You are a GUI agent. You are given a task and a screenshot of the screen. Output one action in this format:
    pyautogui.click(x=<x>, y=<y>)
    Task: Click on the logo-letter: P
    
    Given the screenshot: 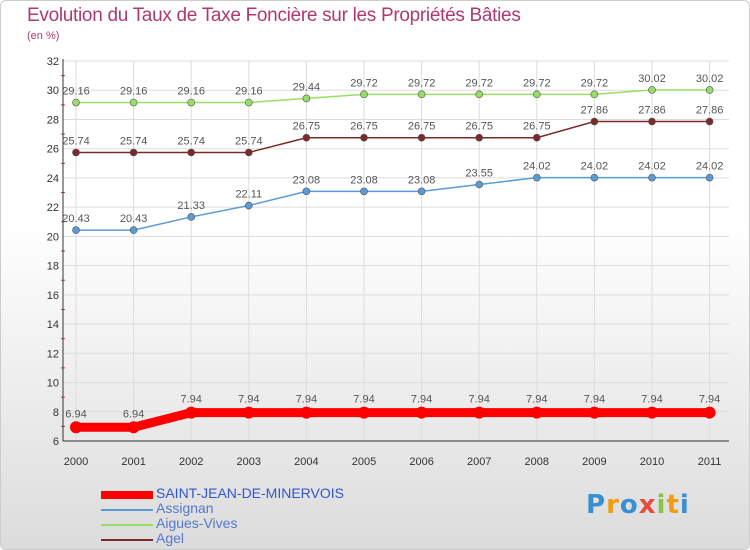 What is the action you would take?
    pyautogui.click(x=596, y=505)
    